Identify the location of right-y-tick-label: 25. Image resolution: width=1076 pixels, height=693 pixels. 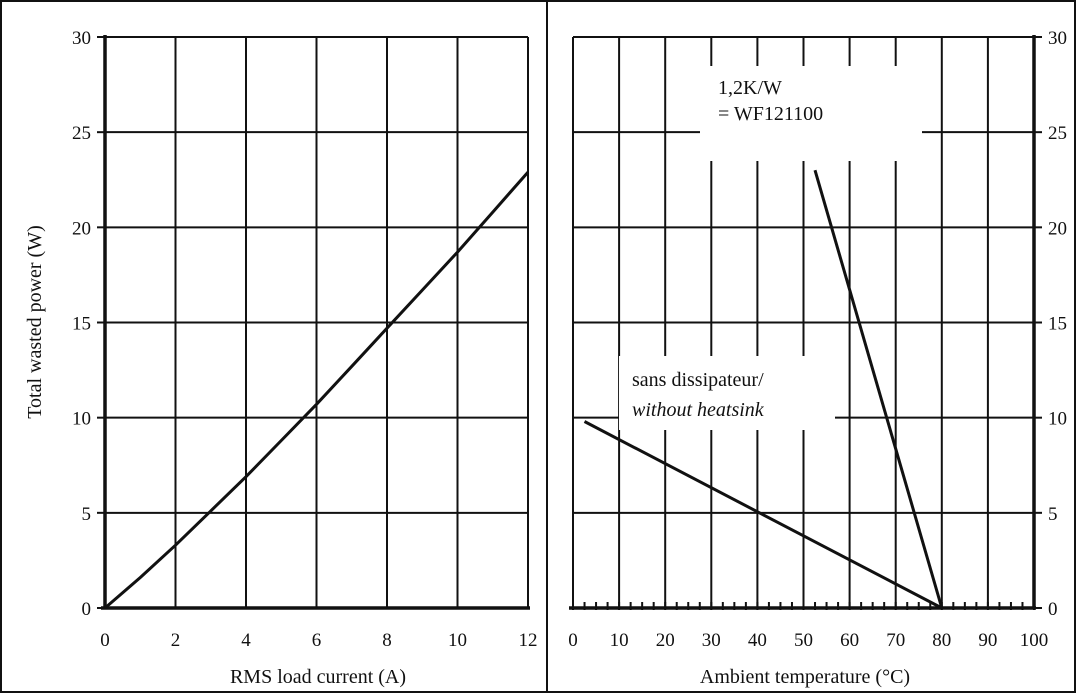
(1057, 133).